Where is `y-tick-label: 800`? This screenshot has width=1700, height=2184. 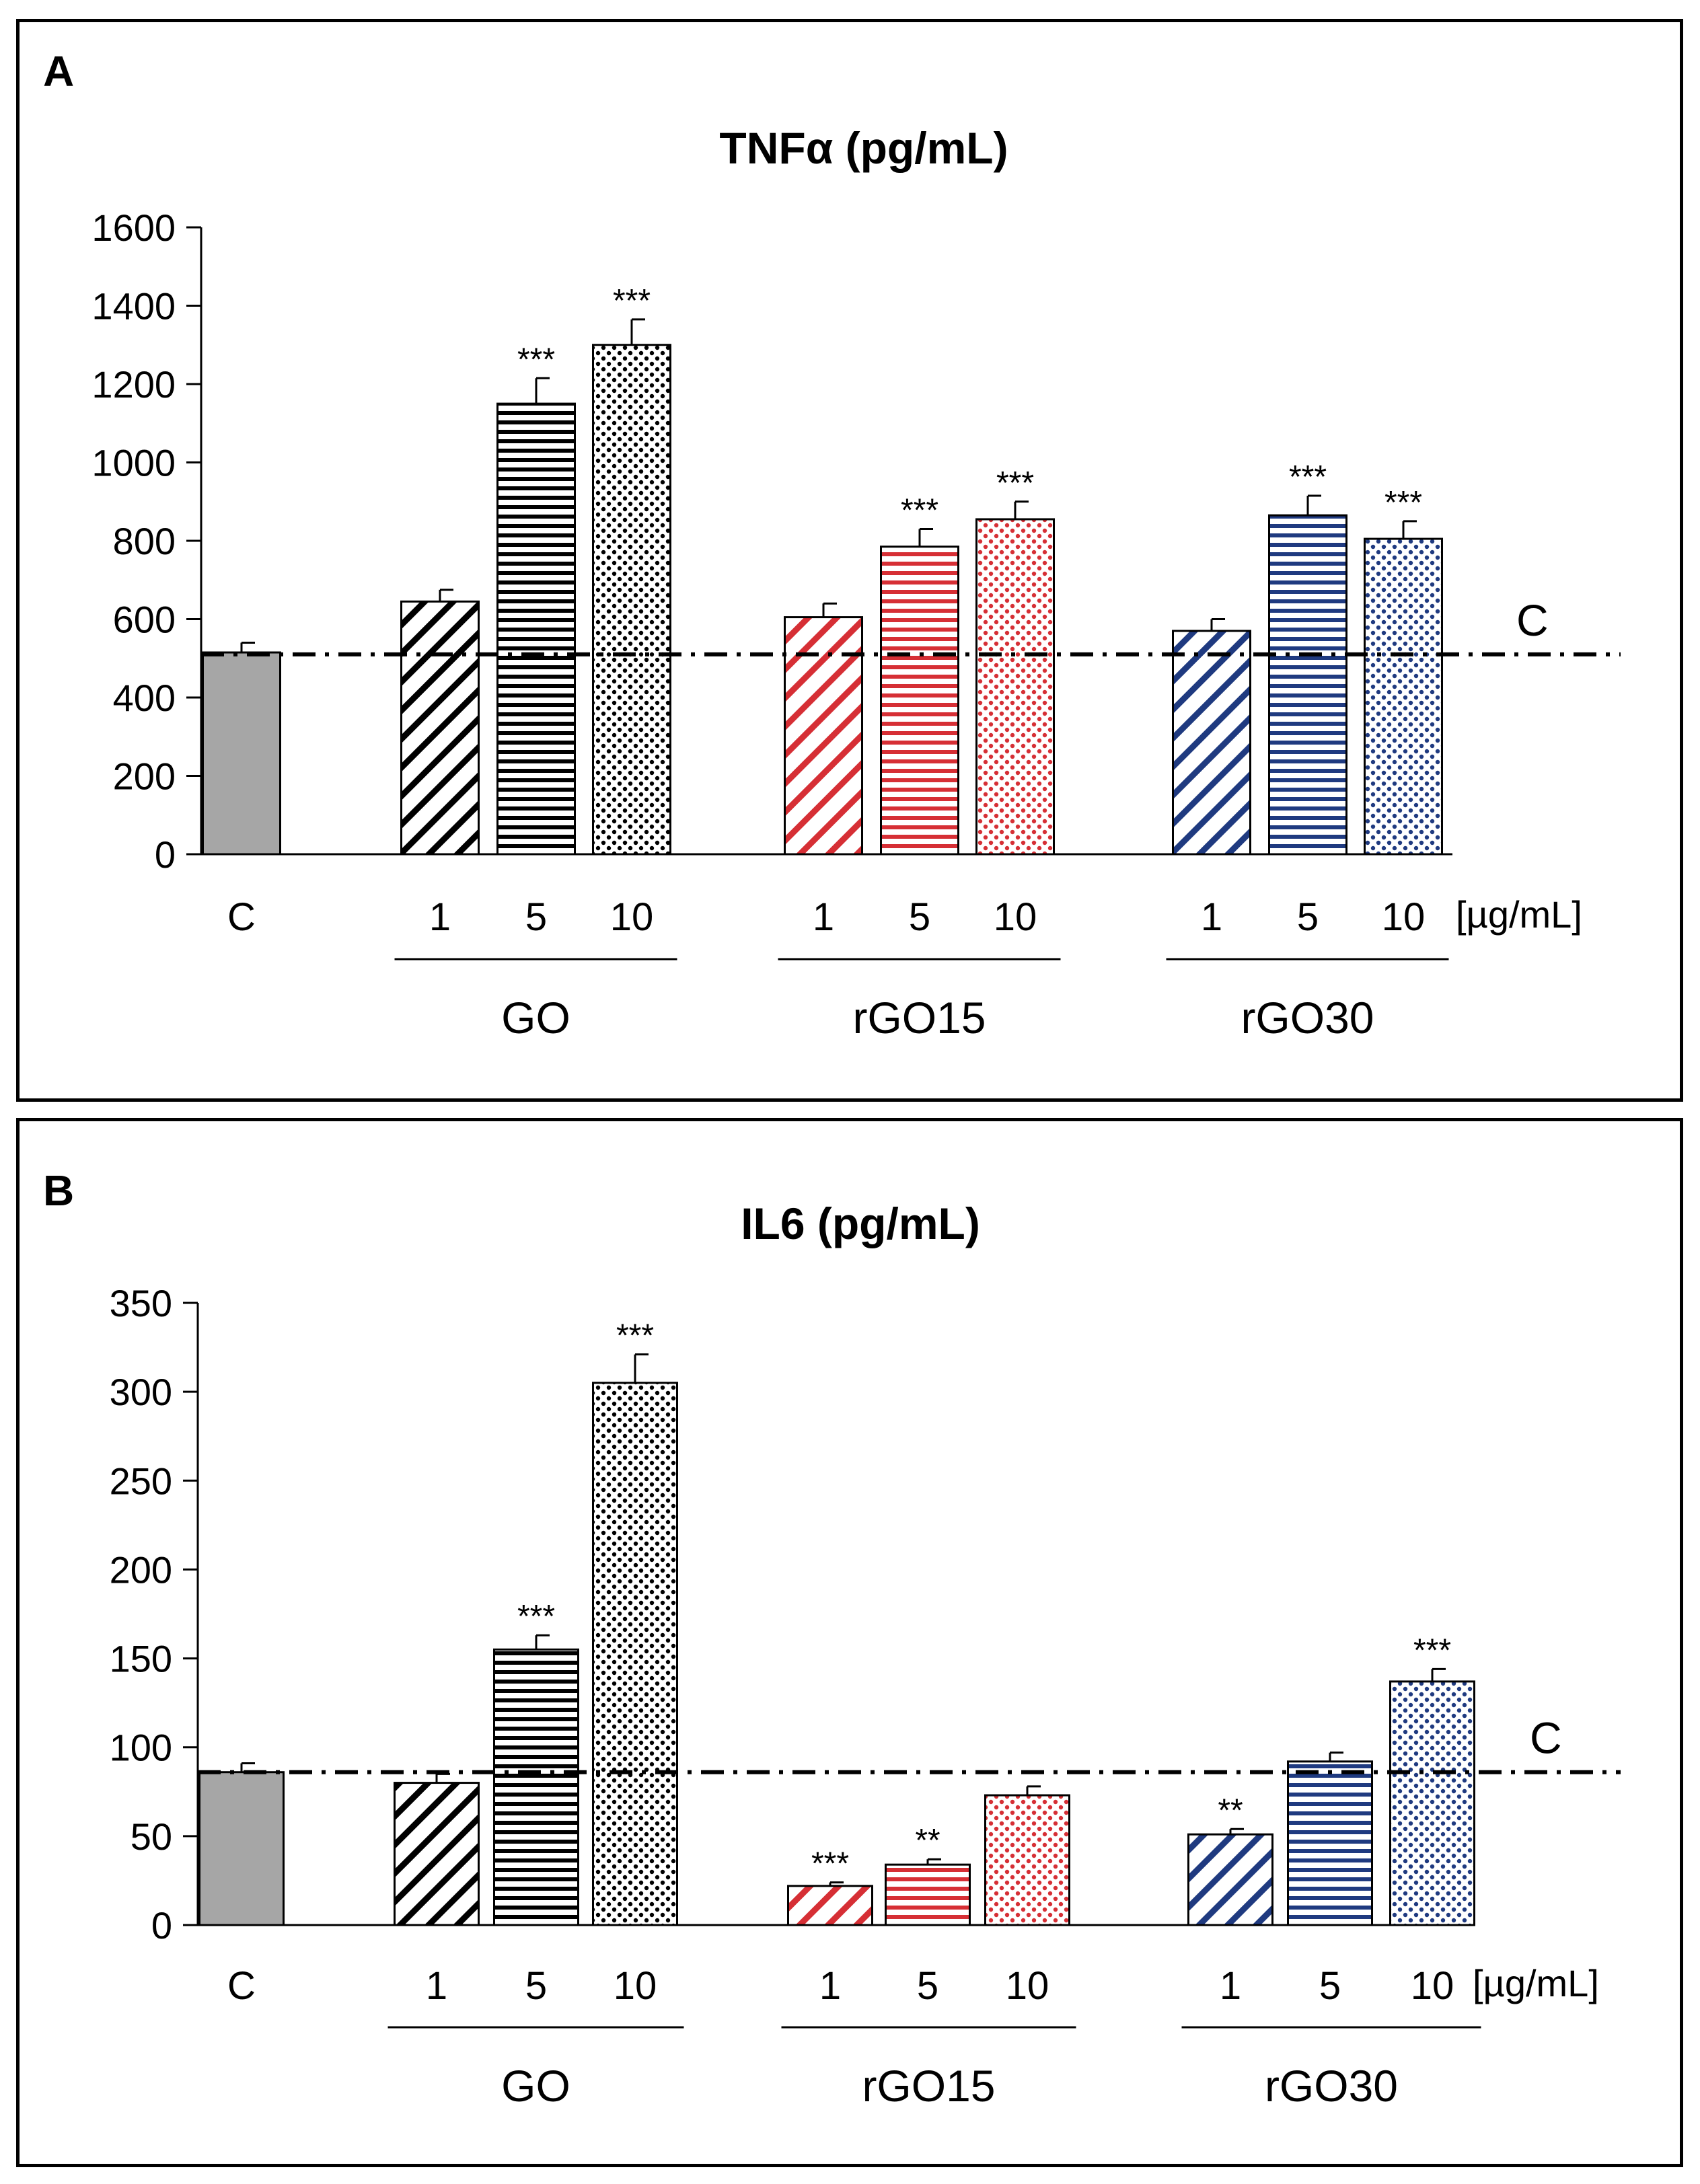
y-tick-label: 800 is located at coordinates (144, 541).